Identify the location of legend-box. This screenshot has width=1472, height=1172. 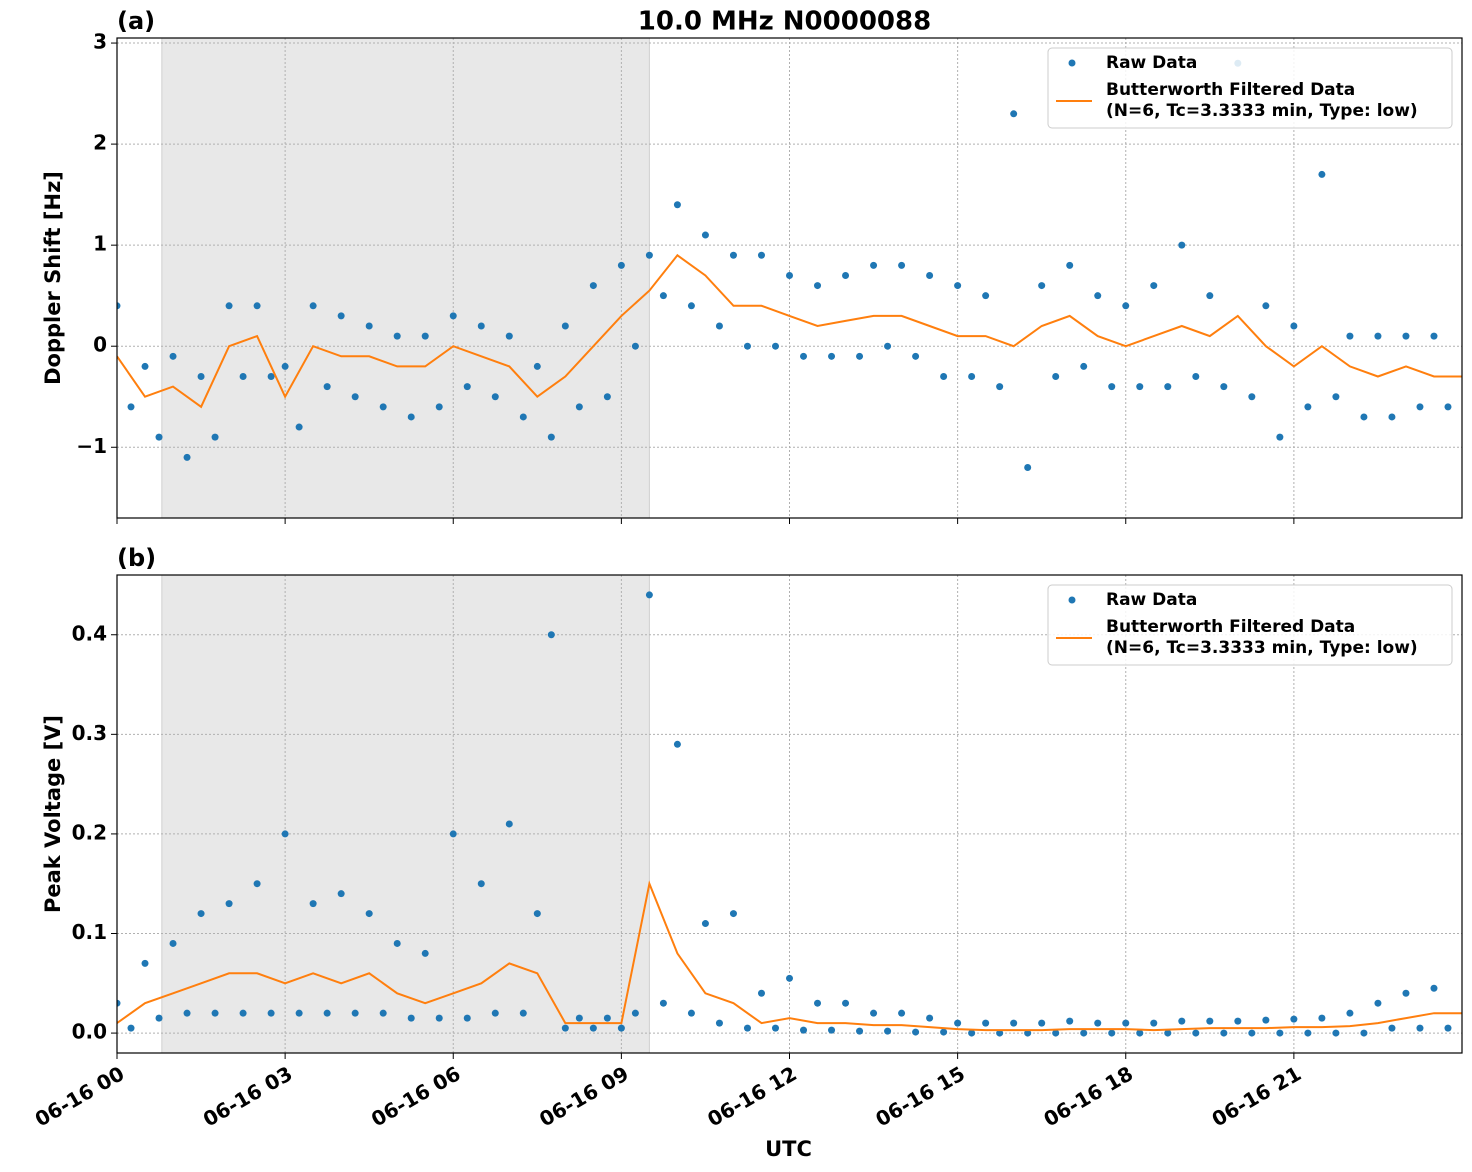
(1250, 88).